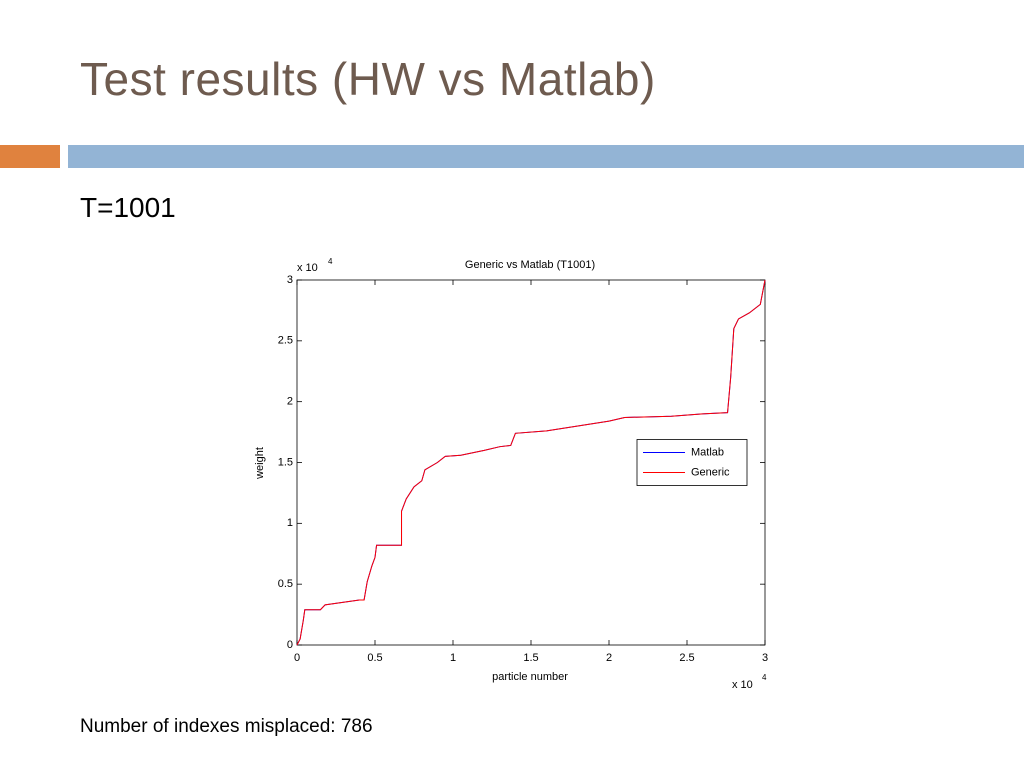 The width and height of the screenshot is (1024, 768). Describe the element at coordinates (530, 265) in the screenshot. I see `chart-title: Generic vs Matlab (T1001)` at that location.